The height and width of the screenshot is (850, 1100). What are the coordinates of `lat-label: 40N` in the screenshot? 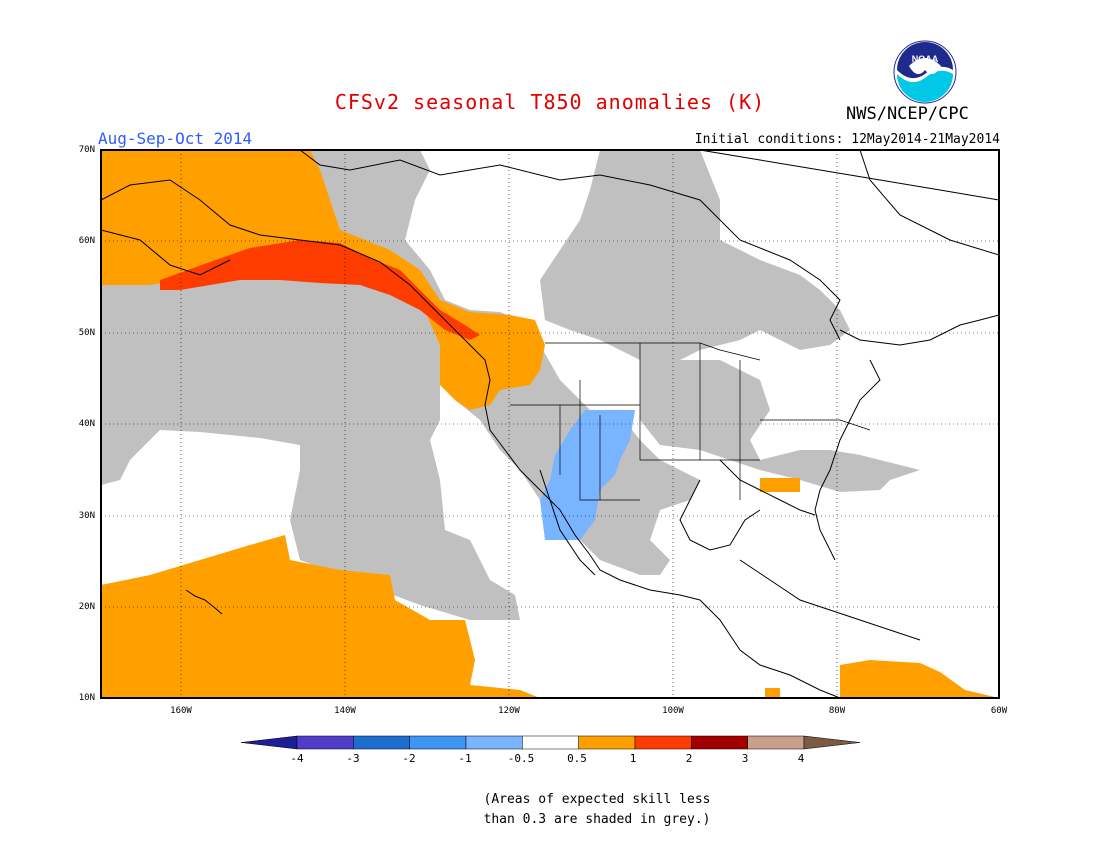 It's located at (86, 424).